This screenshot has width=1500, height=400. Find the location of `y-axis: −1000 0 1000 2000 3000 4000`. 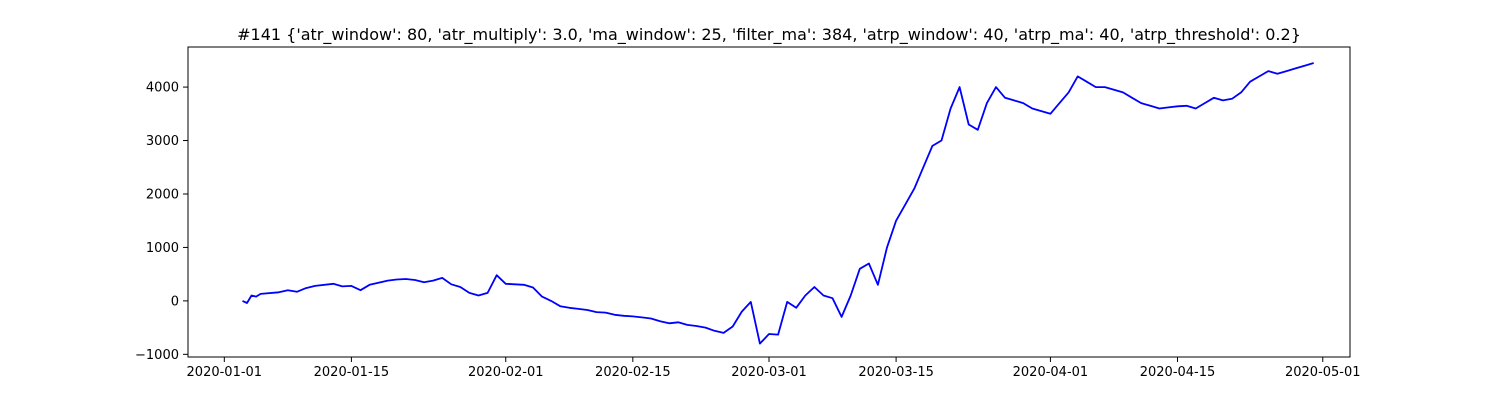

y-axis: −1000 0 1000 2000 3000 4000 is located at coordinates (161, 222).